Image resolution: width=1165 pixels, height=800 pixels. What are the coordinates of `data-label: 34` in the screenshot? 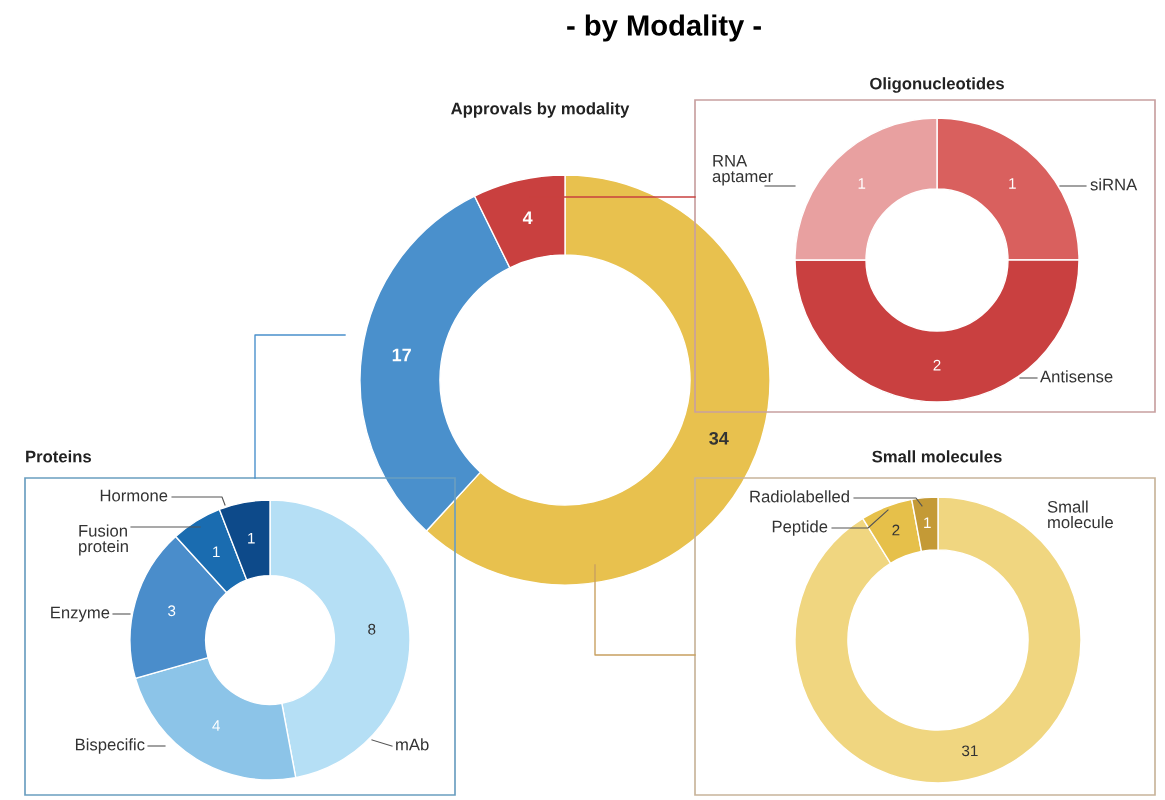 It's located at (719, 438).